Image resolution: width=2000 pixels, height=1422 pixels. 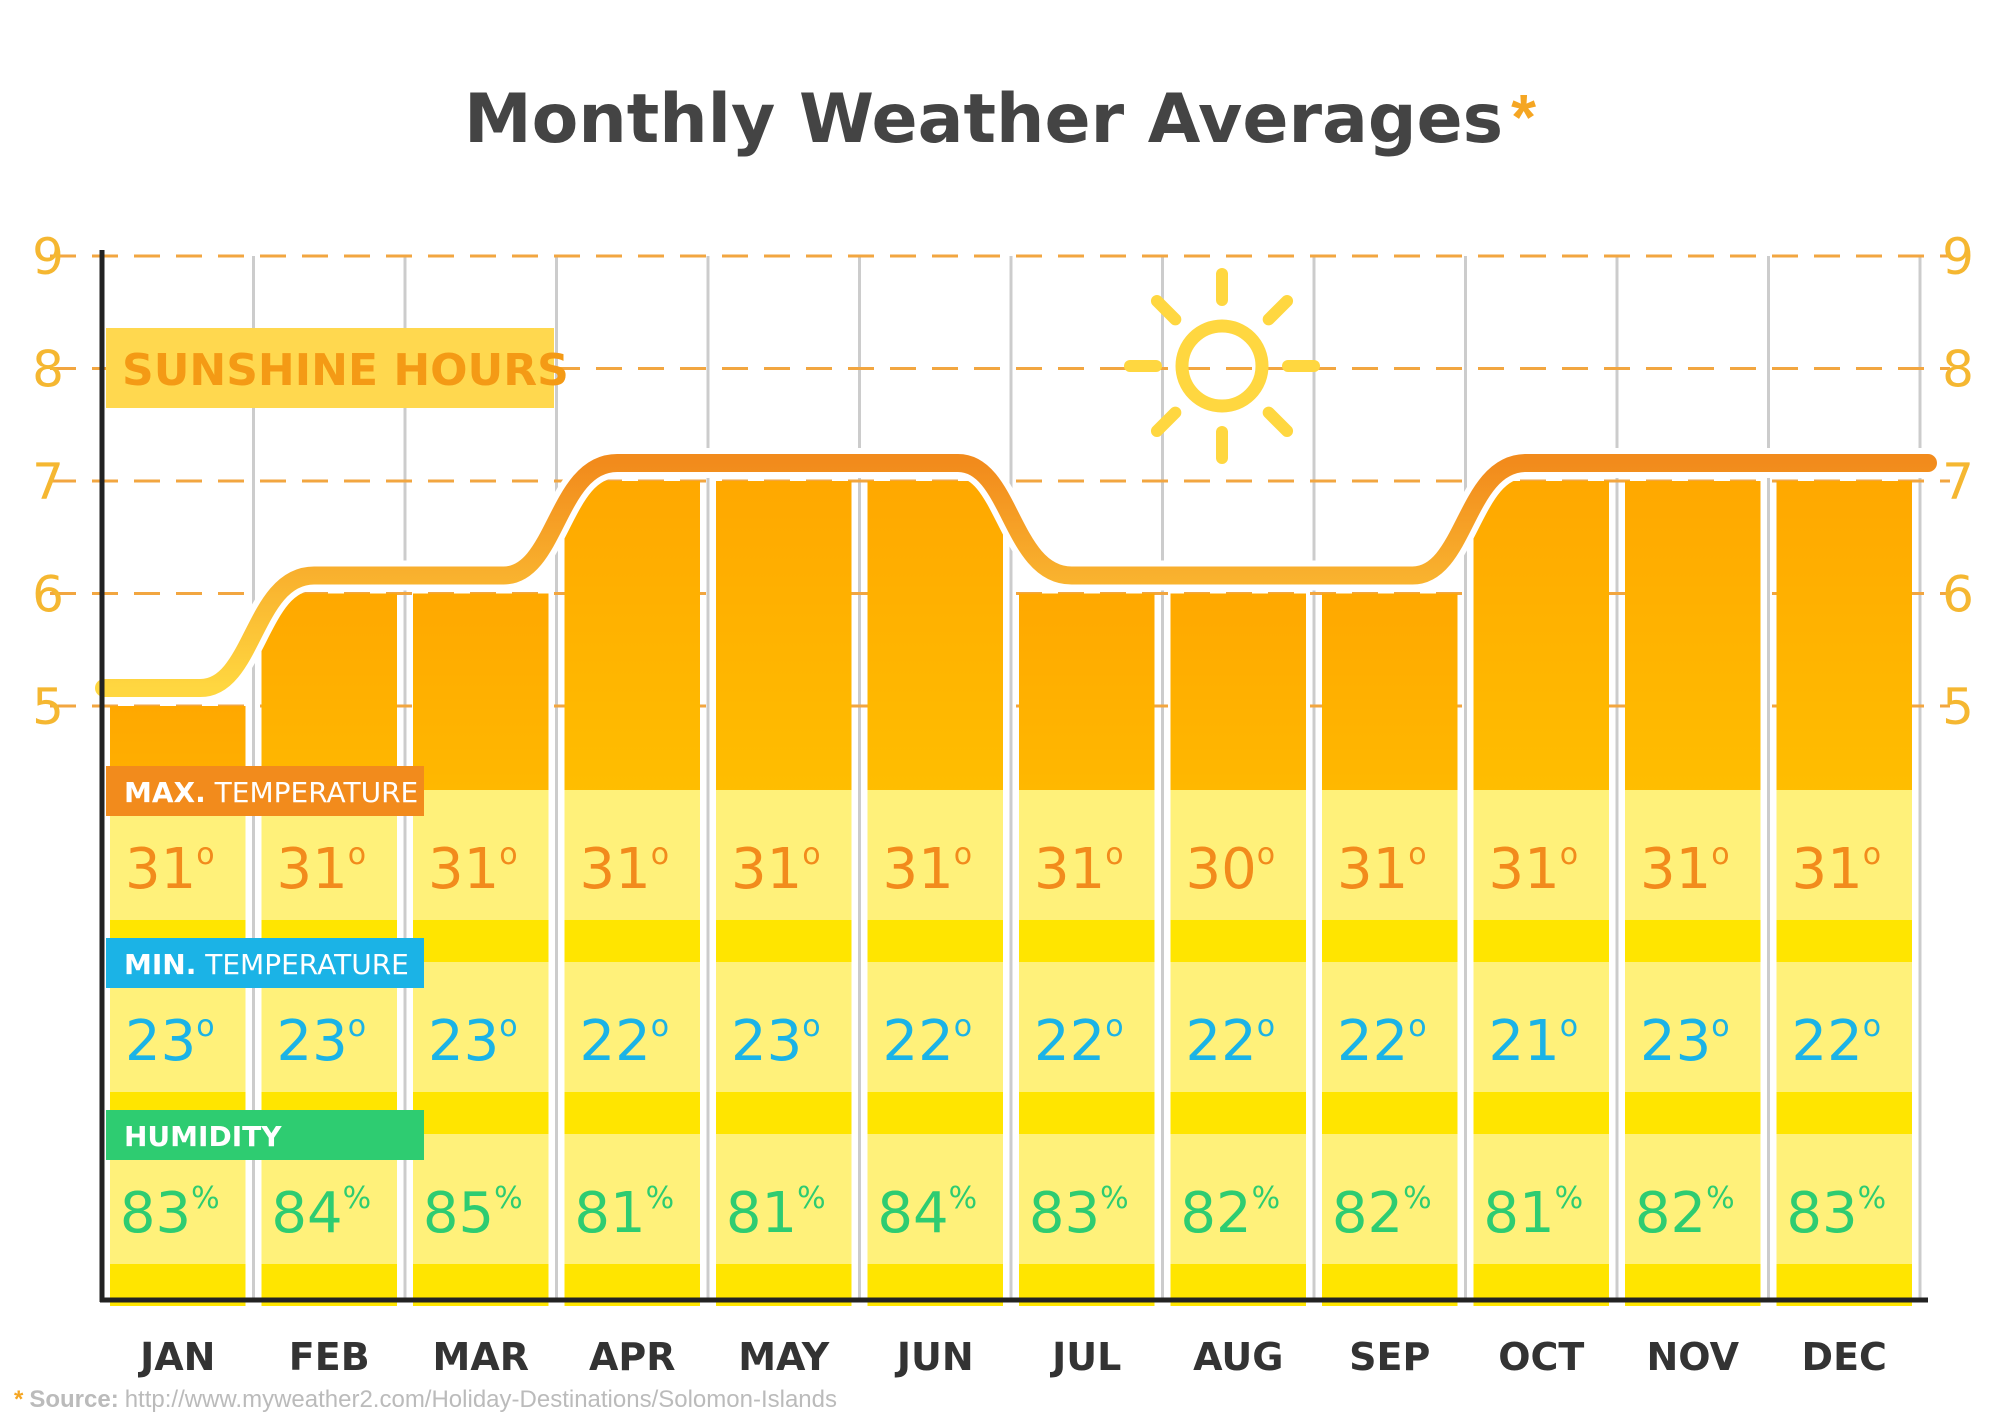 What do you see at coordinates (203, 1136) in the screenshot?
I see `row-label-text: HUMIDITY` at bounding box center [203, 1136].